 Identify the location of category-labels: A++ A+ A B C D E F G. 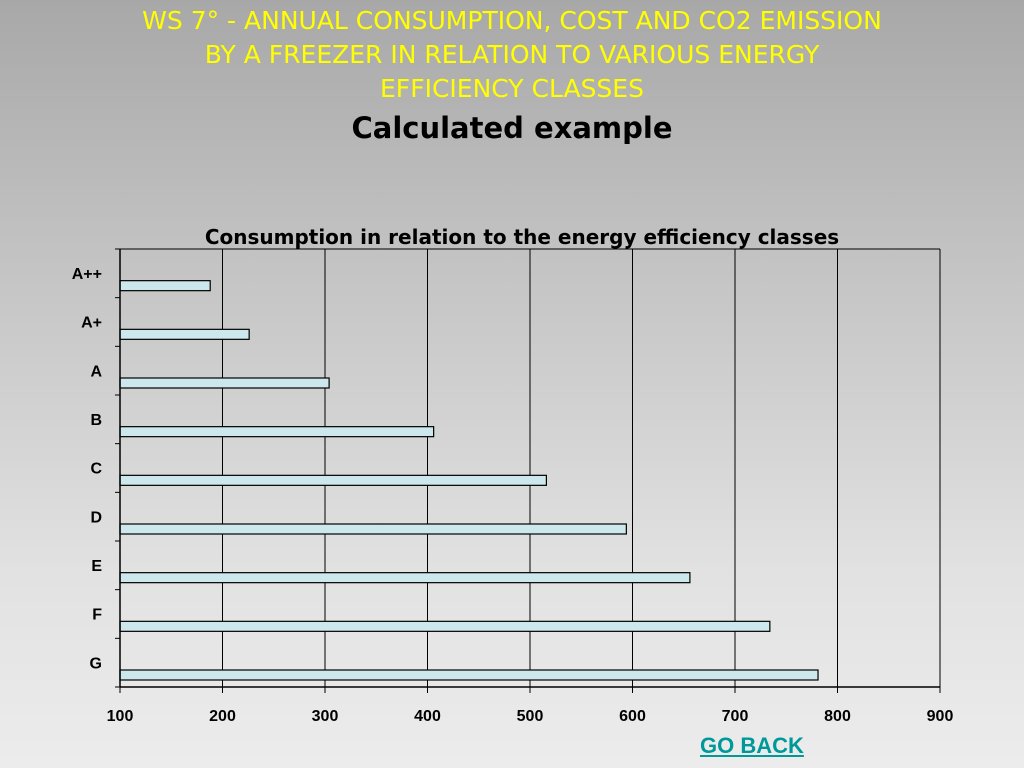
(87, 469).